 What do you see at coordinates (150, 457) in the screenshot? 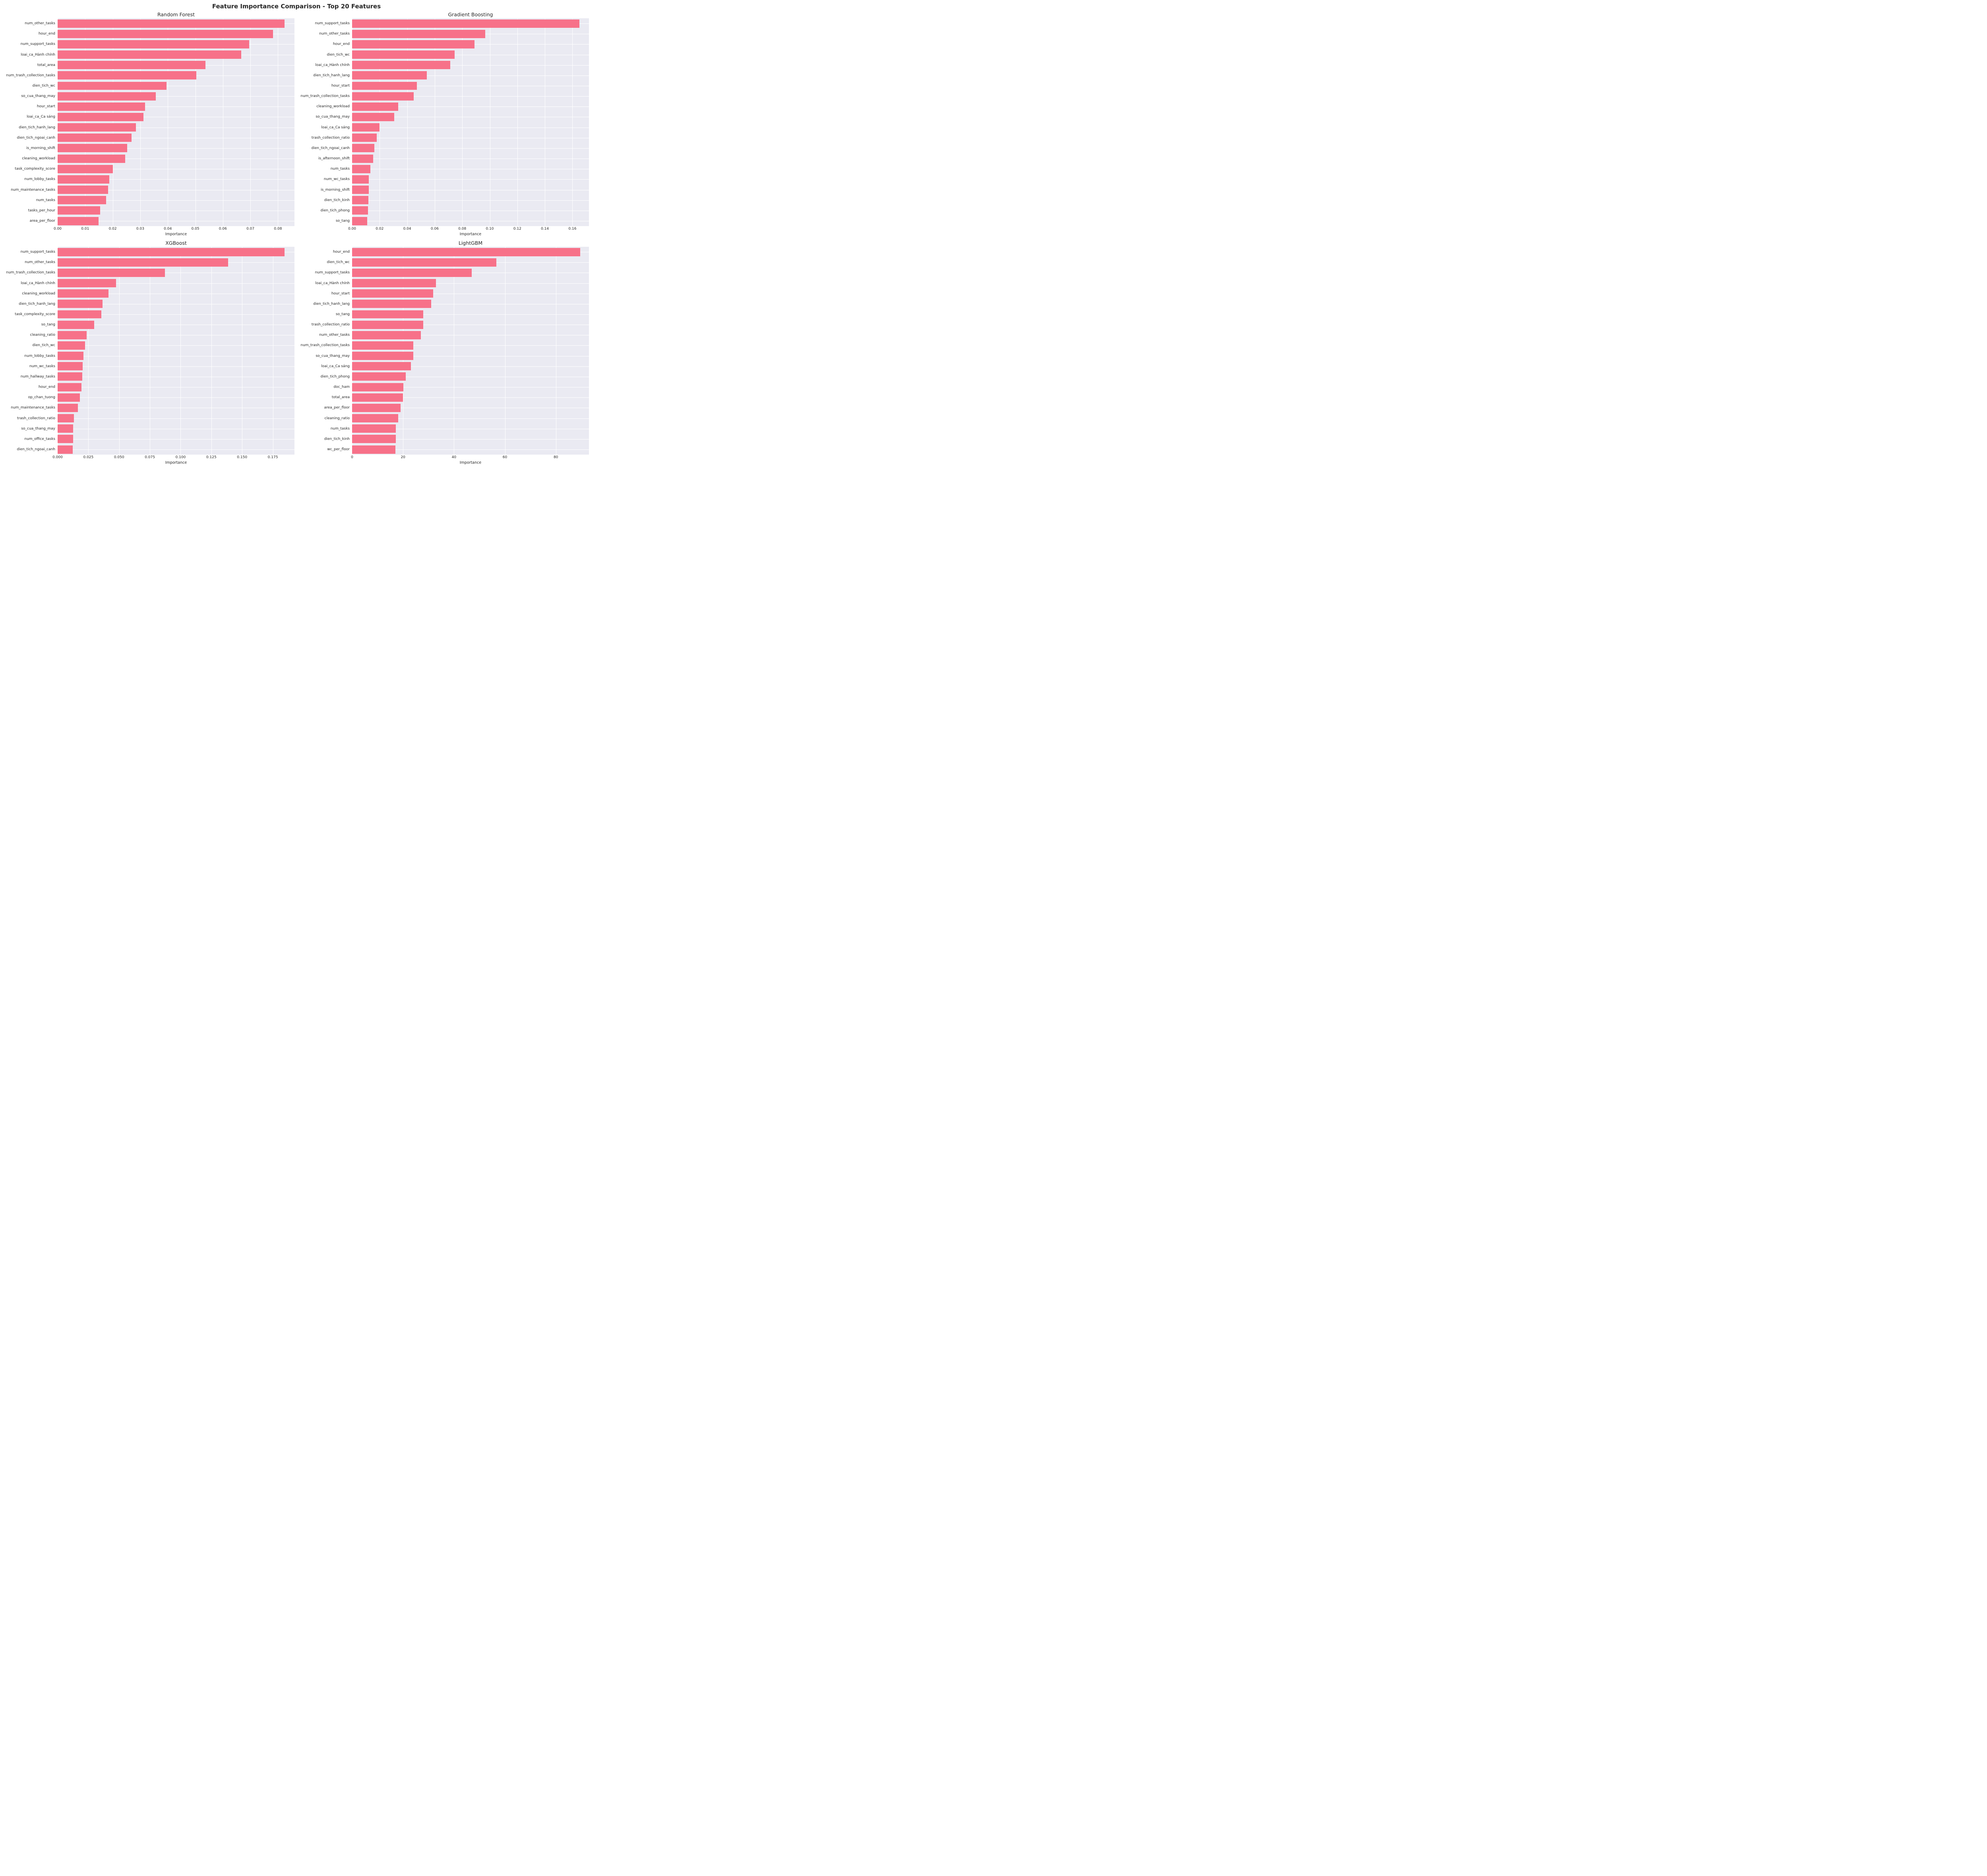
I see `x-tick-label: 0.075` at bounding box center [150, 457].